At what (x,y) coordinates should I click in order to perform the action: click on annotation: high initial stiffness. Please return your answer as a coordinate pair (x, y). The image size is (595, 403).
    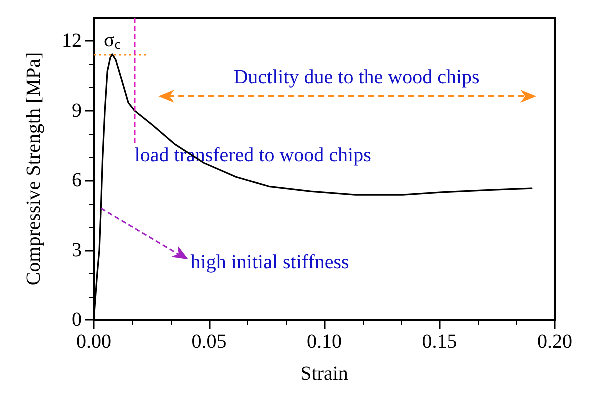
    Looking at the image, I should click on (270, 263).